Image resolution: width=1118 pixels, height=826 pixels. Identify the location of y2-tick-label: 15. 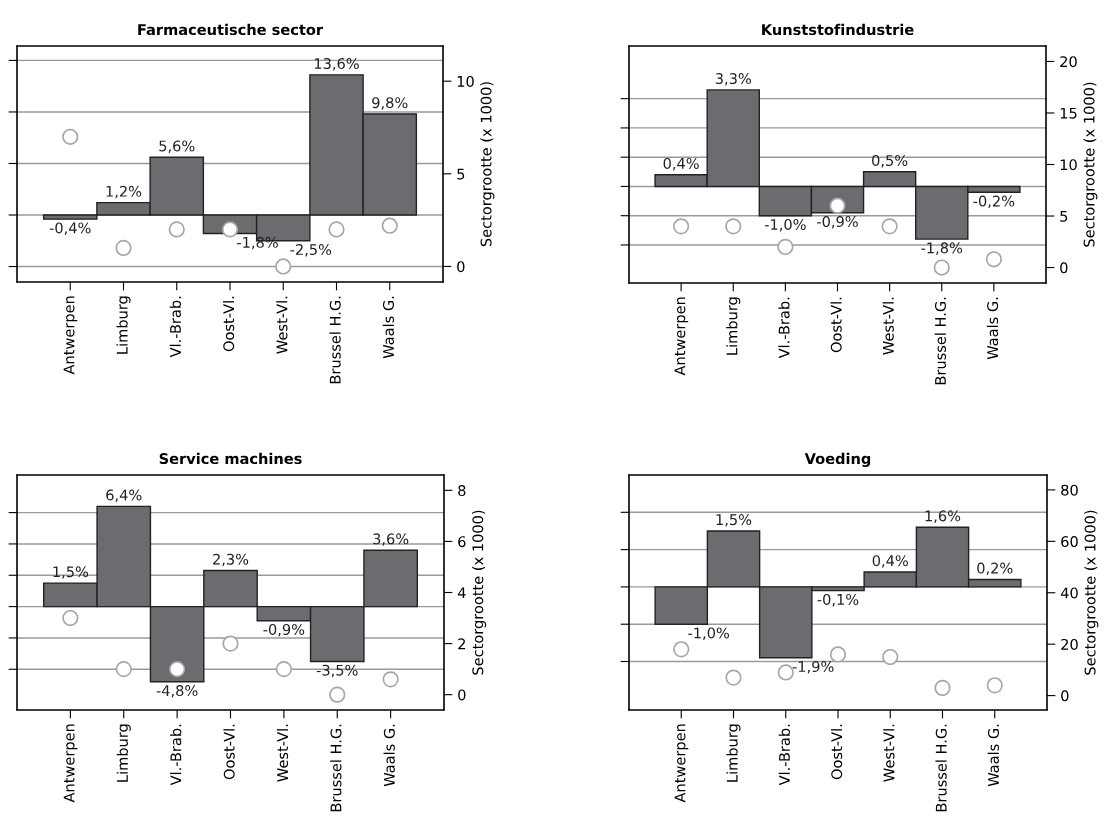
(1068, 113).